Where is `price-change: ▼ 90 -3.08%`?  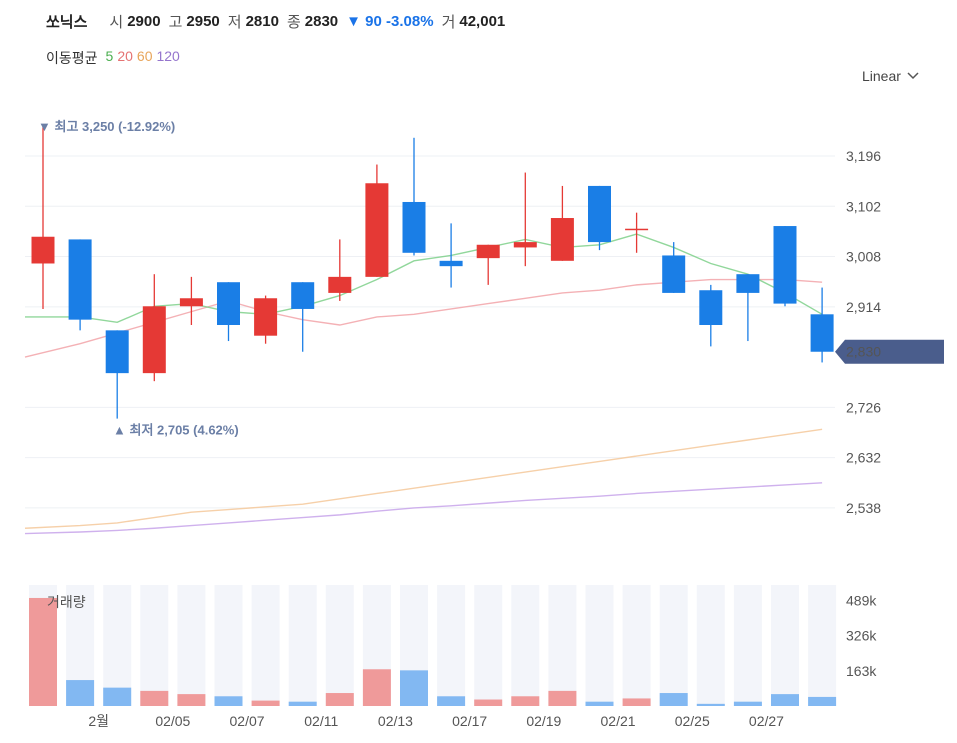 price-change: ▼ 90 -3.08% is located at coordinates (390, 21).